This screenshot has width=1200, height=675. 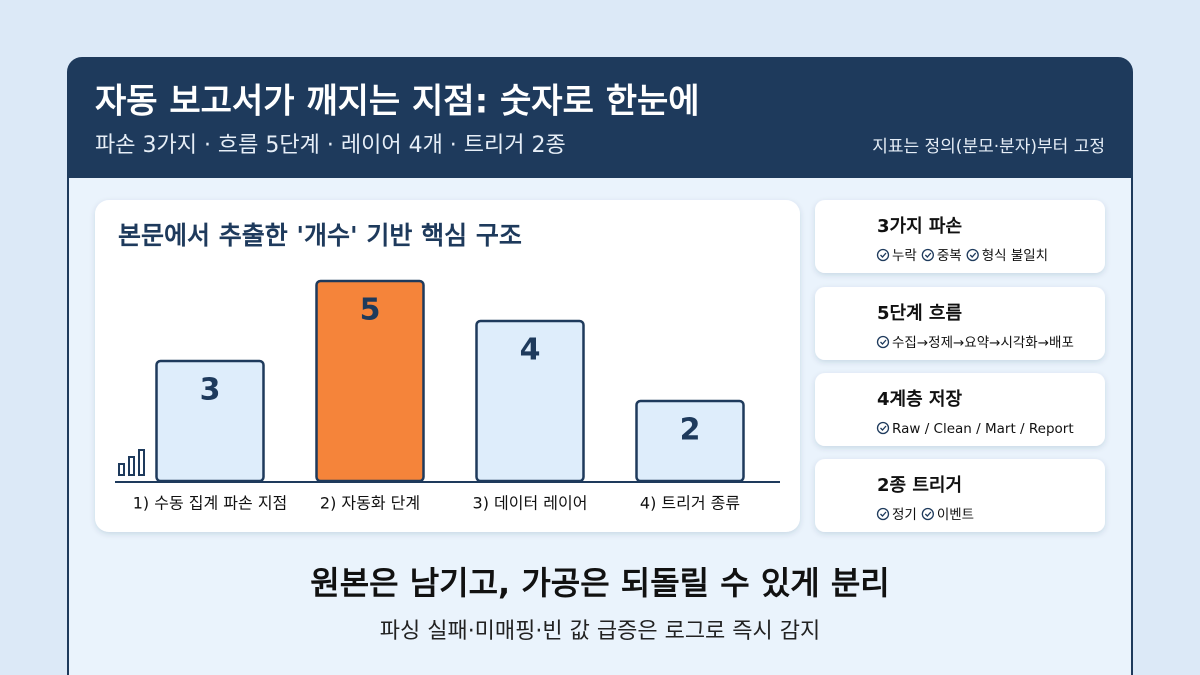 What do you see at coordinates (690, 503) in the screenshot?
I see `category-label: 4) 트리거 종류` at bounding box center [690, 503].